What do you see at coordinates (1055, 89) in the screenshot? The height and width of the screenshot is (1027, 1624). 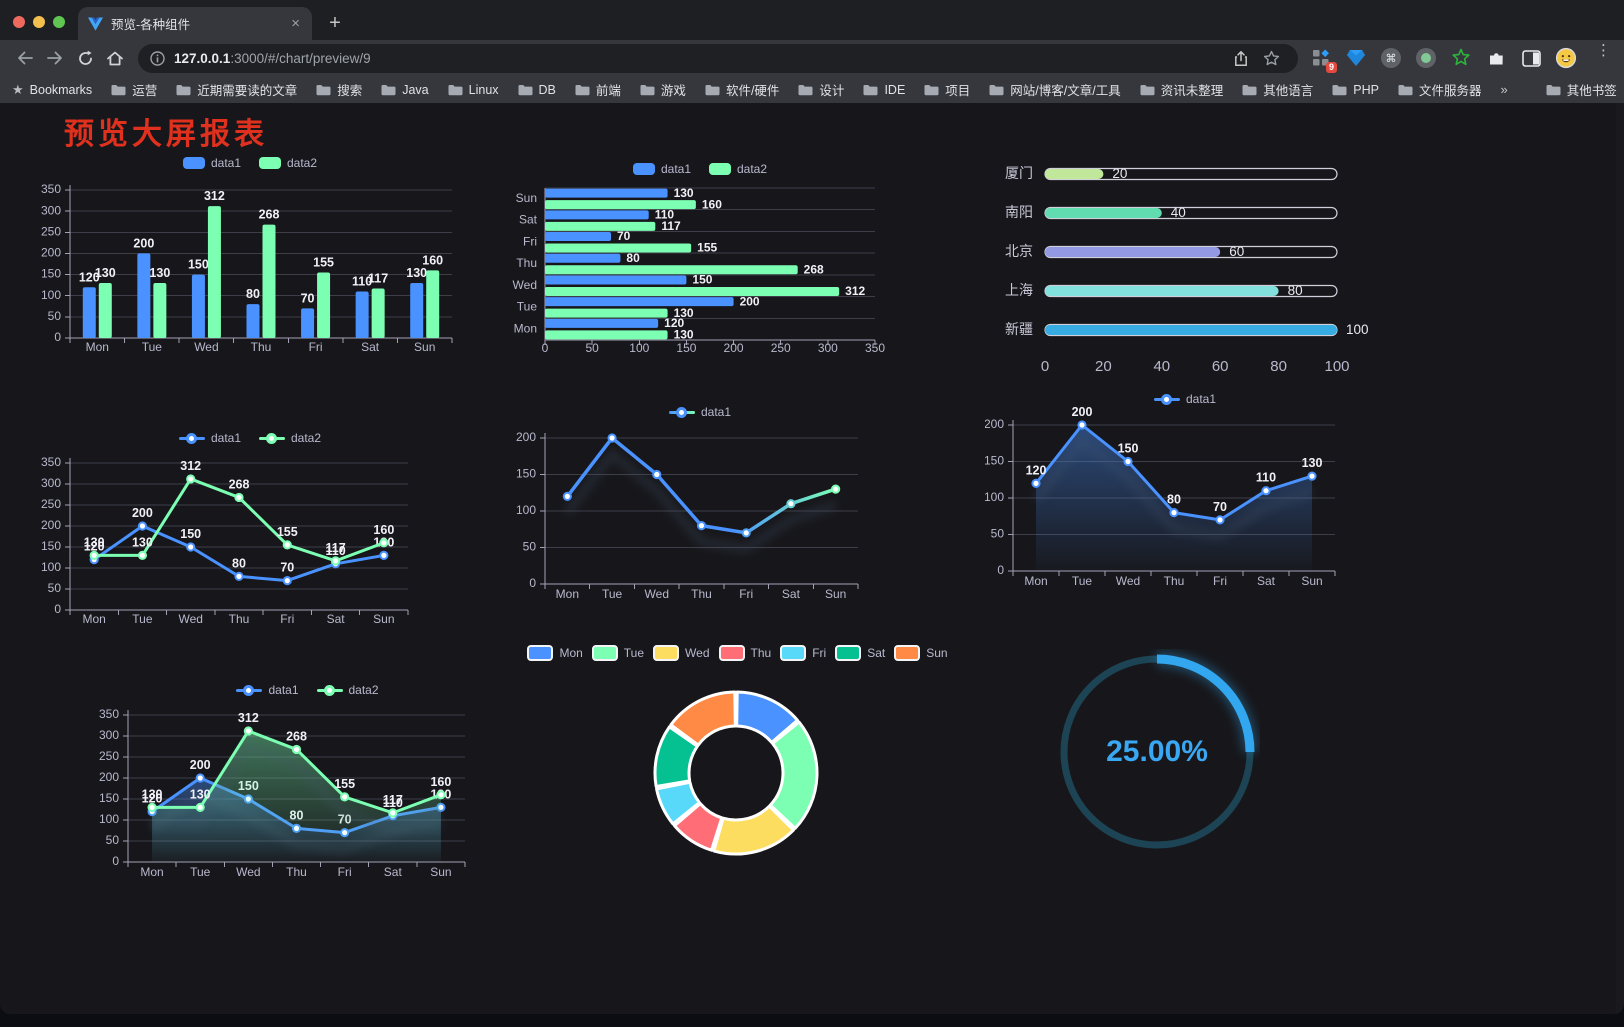 I see `bookmark-folder: 网站/博客/文章/工具` at bounding box center [1055, 89].